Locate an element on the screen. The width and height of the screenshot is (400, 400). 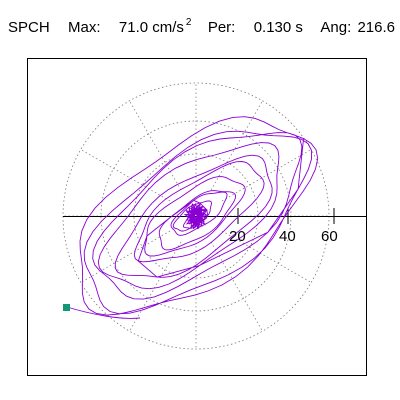
x-tick-label-20: 20 is located at coordinates (237, 236).